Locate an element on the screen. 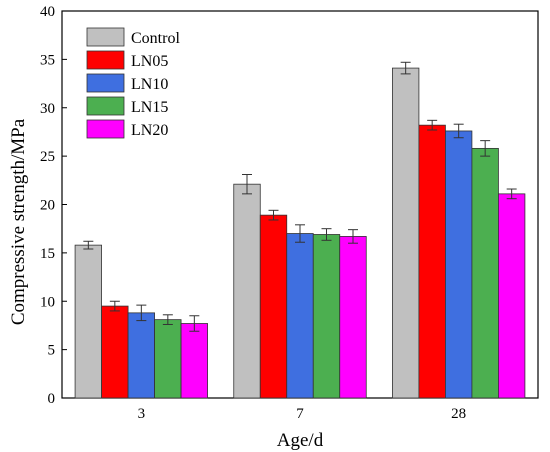 The width and height of the screenshot is (550, 452). legend: Control LN05 LN10 LN15 LN20 is located at coordinates (133, 83).